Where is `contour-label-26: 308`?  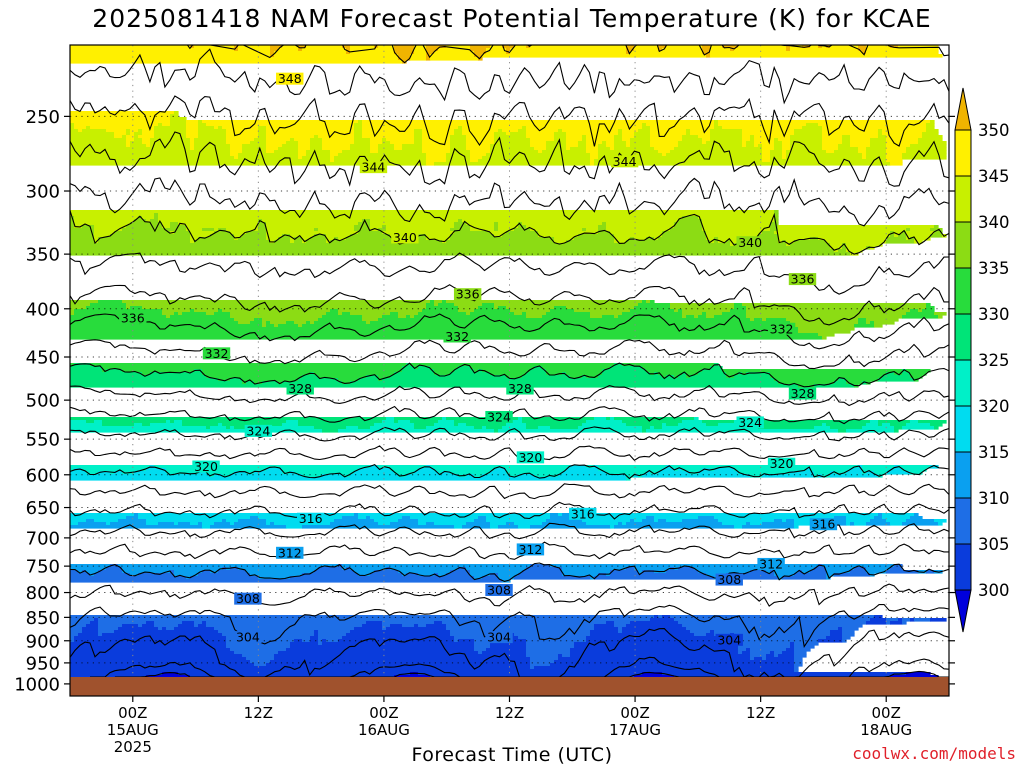
contour-label-26: 308 is located at coordinates (248, 598).